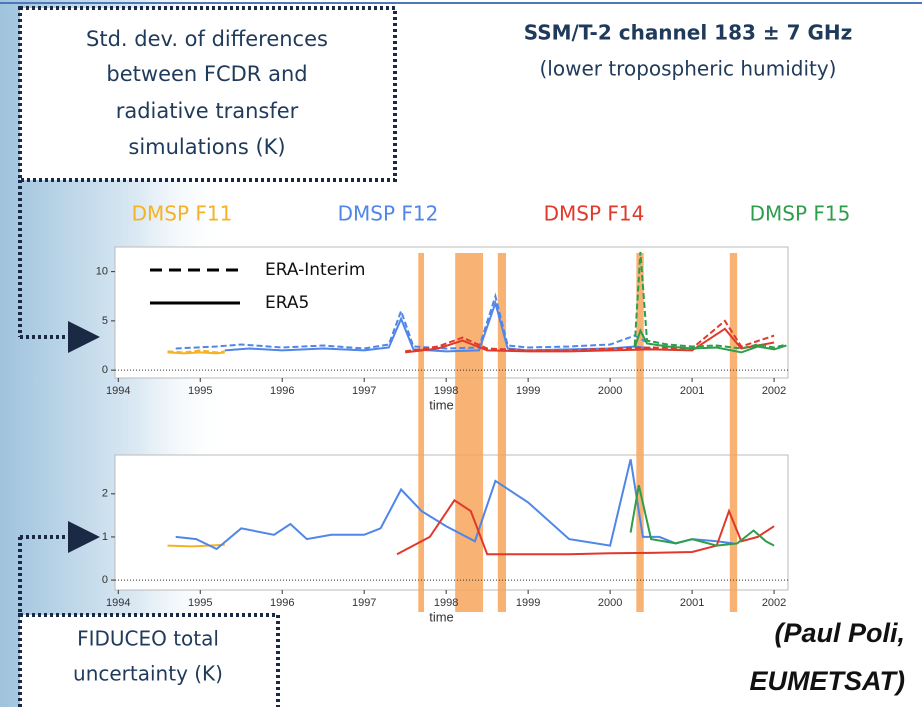 The width and height of the screenshot is (922, 707). I want to click on box-text: uncertainty (K), so click(148, 674).